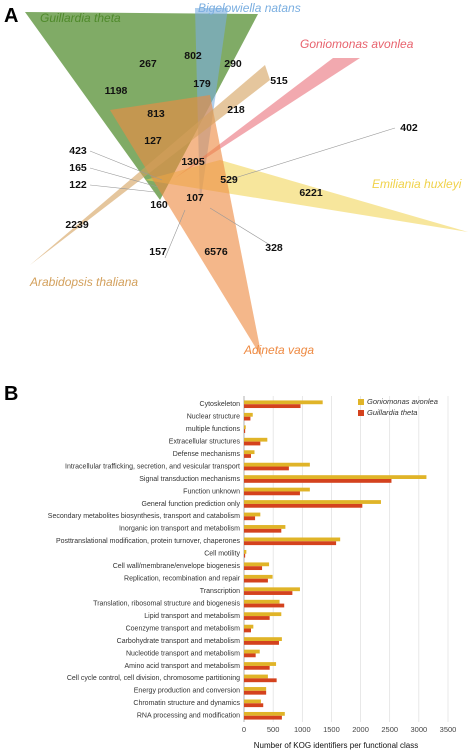  Describe the element at coordinates (78, 168) in the screenshot. I see `venn-count: 165` at that location.